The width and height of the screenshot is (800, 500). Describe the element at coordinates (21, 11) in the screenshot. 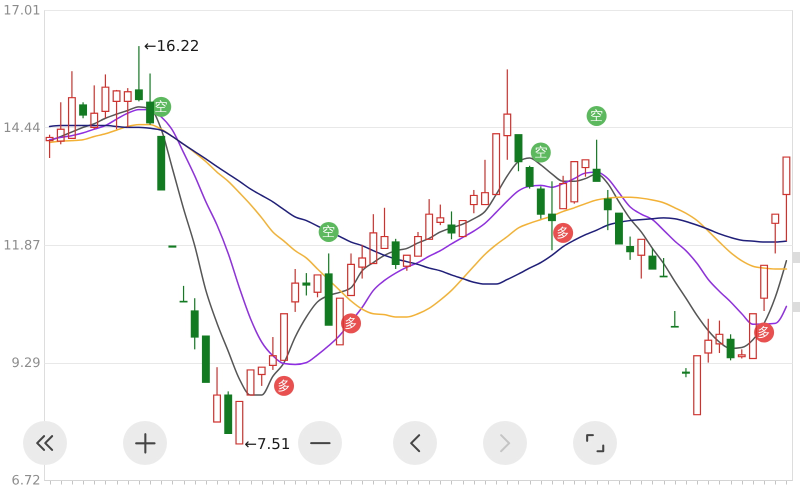

I see `y-tick-label: 17.01` at that location.